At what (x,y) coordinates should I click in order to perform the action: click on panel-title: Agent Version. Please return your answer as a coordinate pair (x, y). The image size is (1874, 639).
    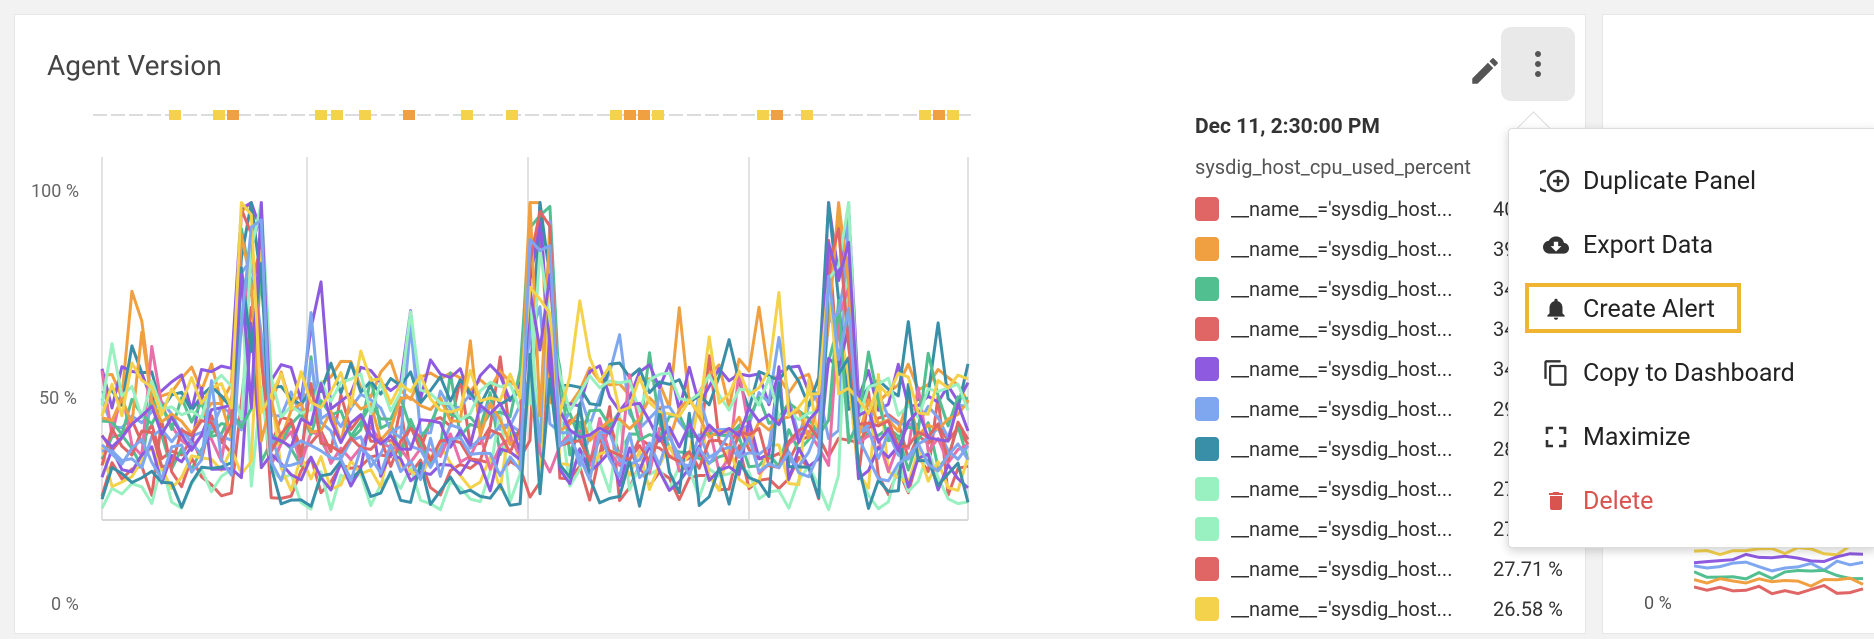
    Looking at the image, I should click on (134, 65).